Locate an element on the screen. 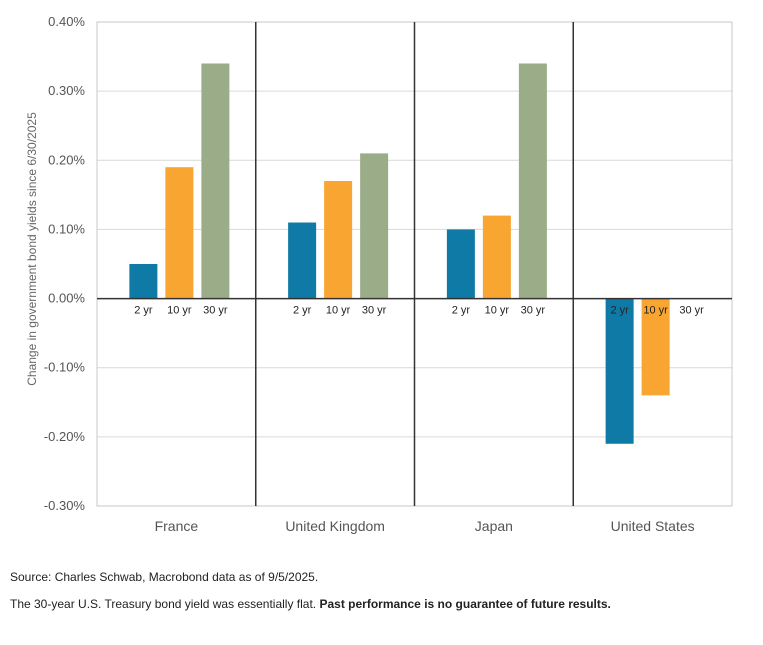 This screenshot has width=763, height=645. y-tick-label: 0.20% is located at coordinates (66, 159).